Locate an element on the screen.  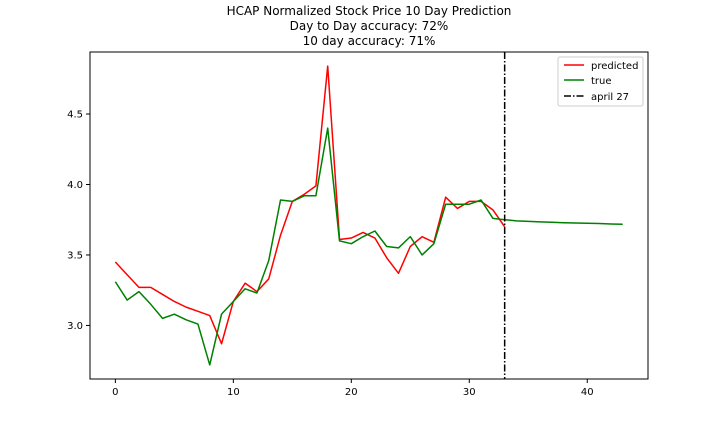
legend-label-april-27: april 27 is located at coordinates (610, 97).